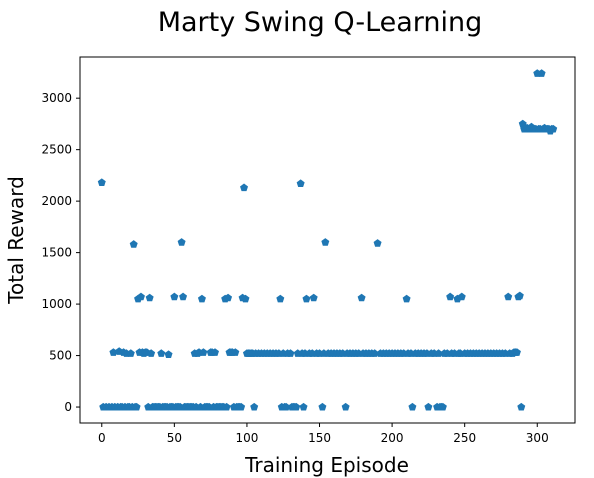 This screenshot has height=478, width=594. I want to click on y-axis-label: Total Reward, so click(16, 240).